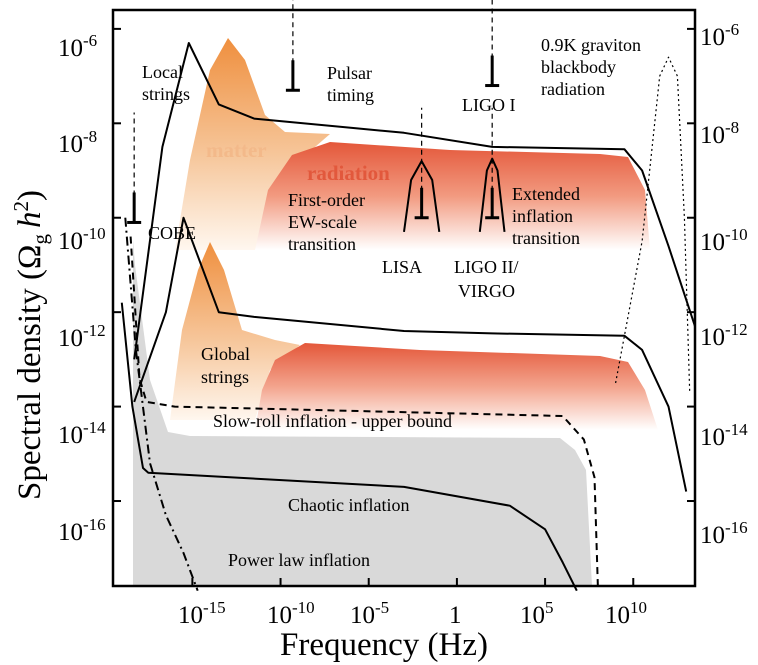 This screenshot has width=758, height=665. Describe the element at coordinates (452, 196) in the screenshot. I see `radiation-region-top` at that location.